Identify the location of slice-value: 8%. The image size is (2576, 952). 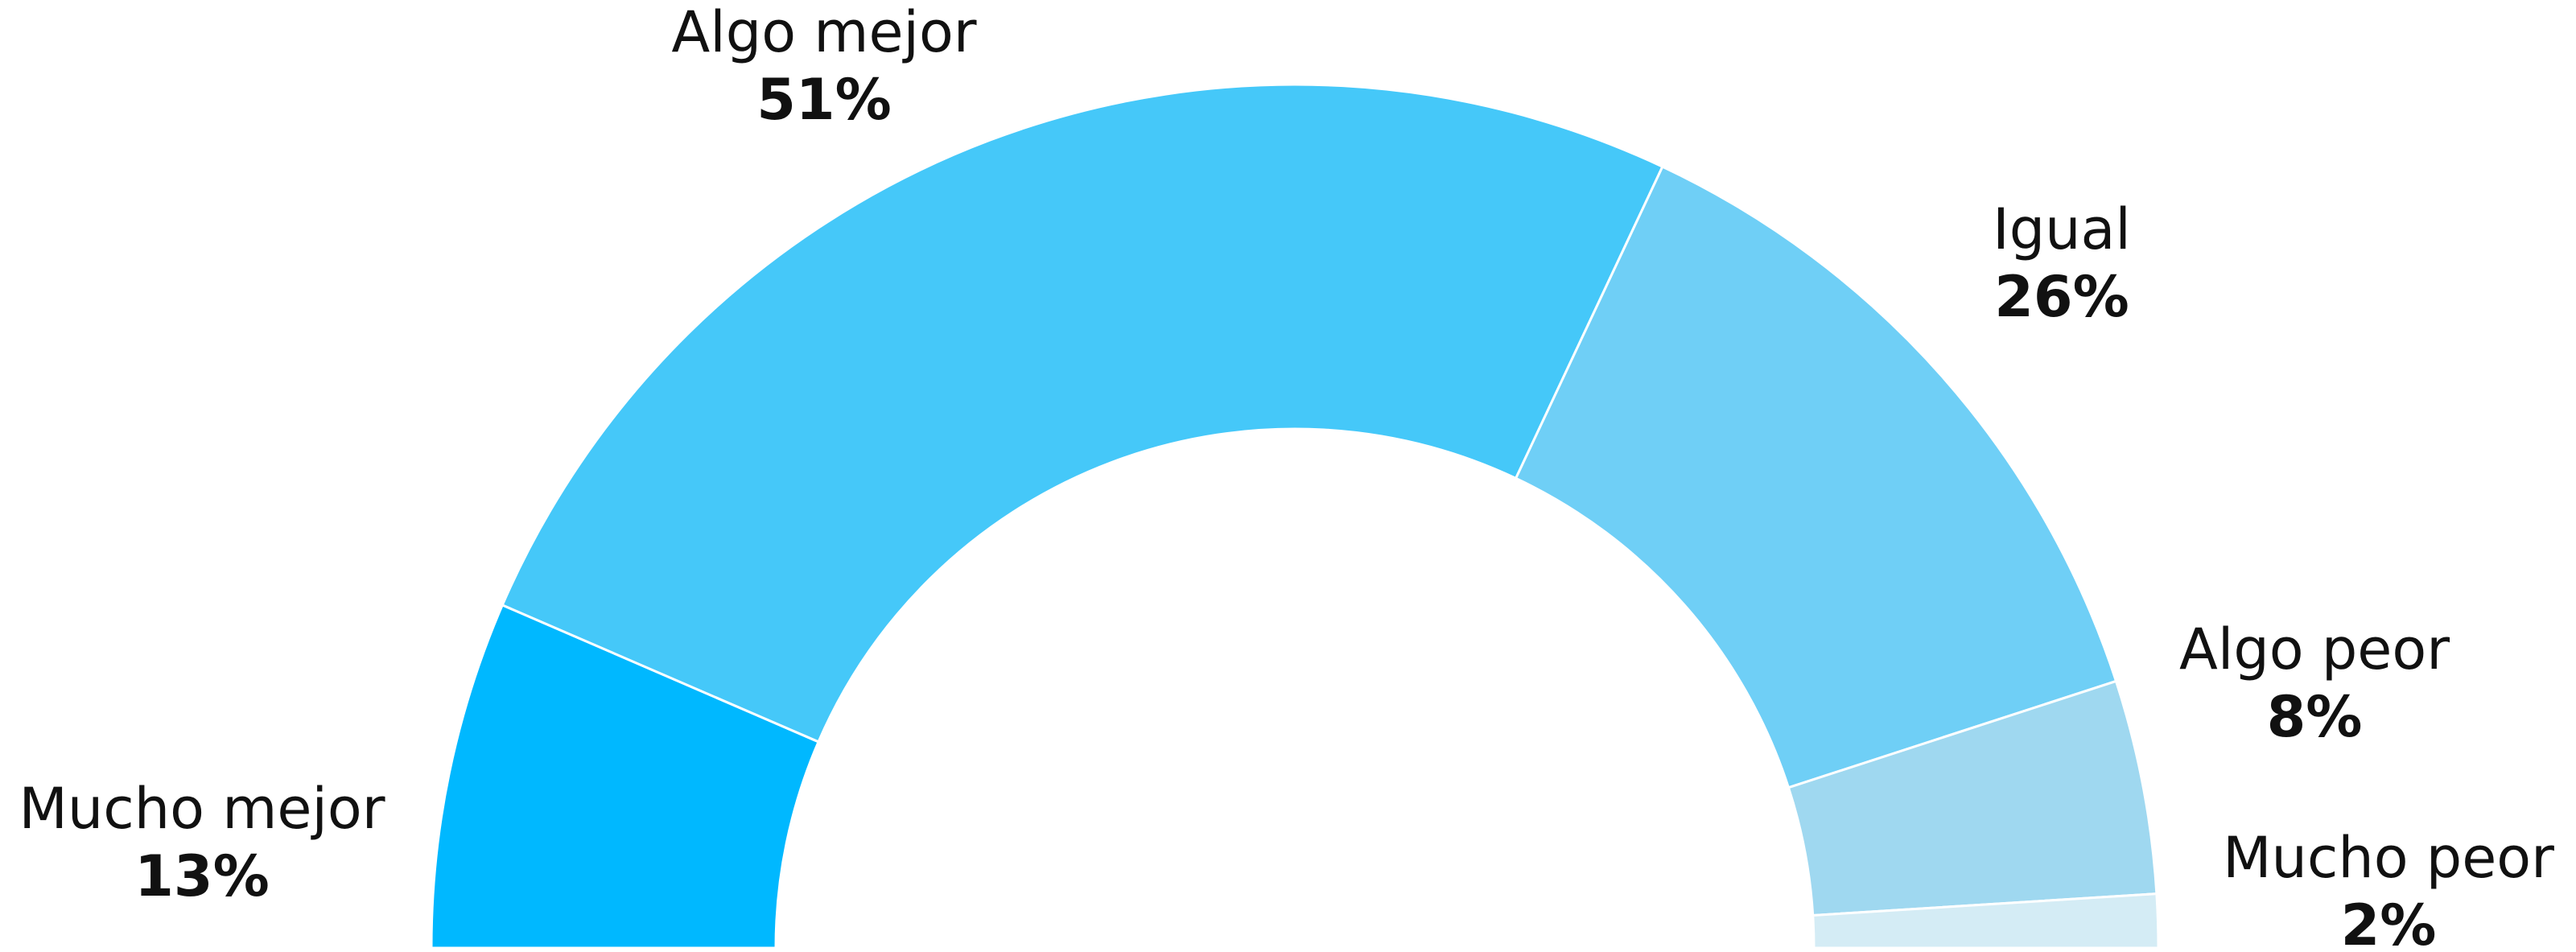
(2315, 717).